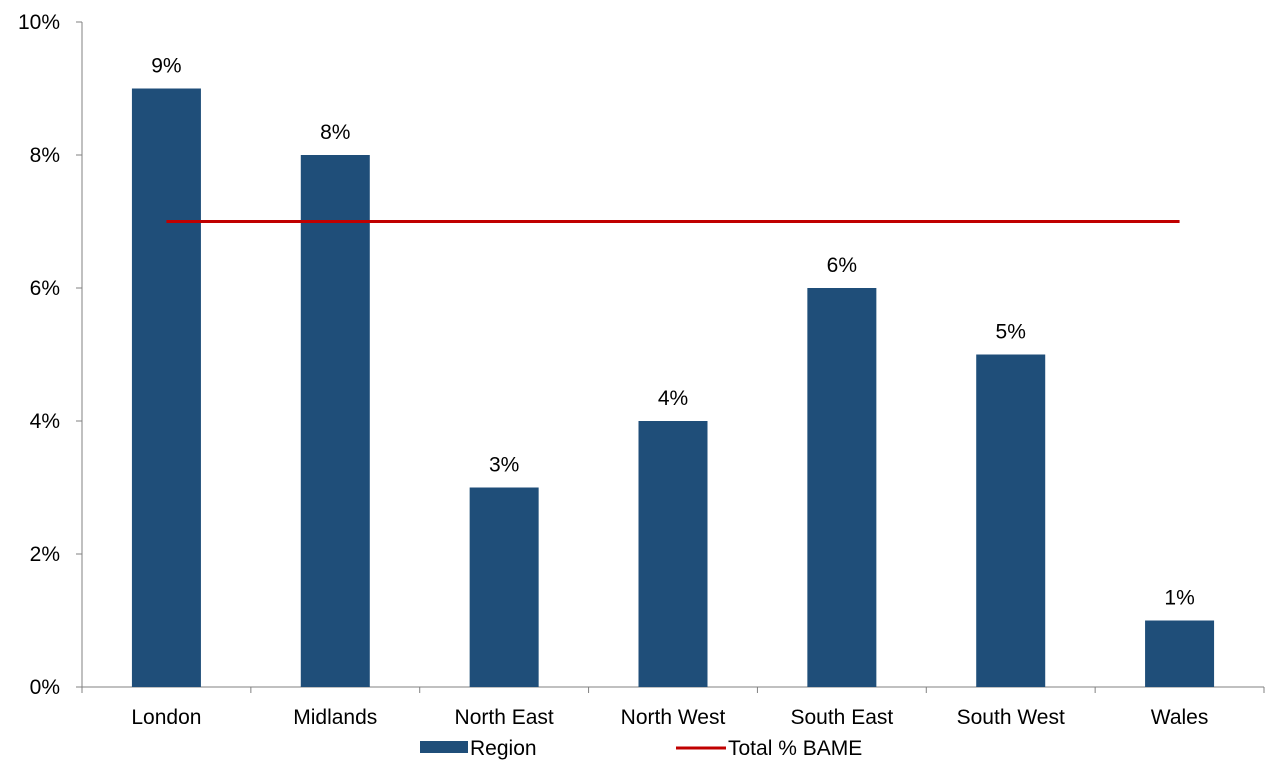 Image resolution: width=1275 pixels, height=760 pixels. I want to click on x-tick-label: Midlands, so click(335, 717).